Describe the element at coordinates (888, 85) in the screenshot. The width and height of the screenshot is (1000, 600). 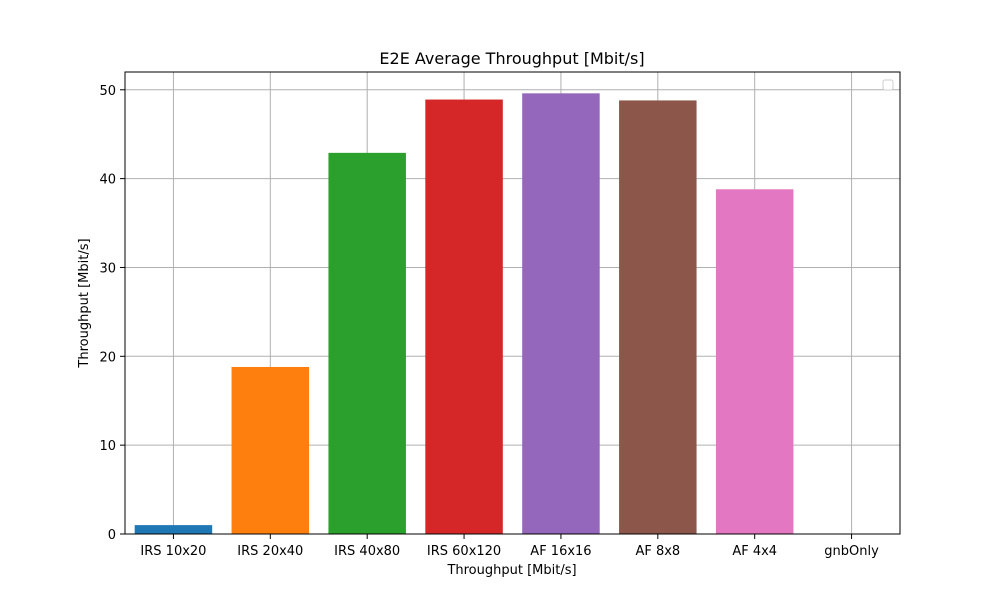
I see `legend-box` at that location.